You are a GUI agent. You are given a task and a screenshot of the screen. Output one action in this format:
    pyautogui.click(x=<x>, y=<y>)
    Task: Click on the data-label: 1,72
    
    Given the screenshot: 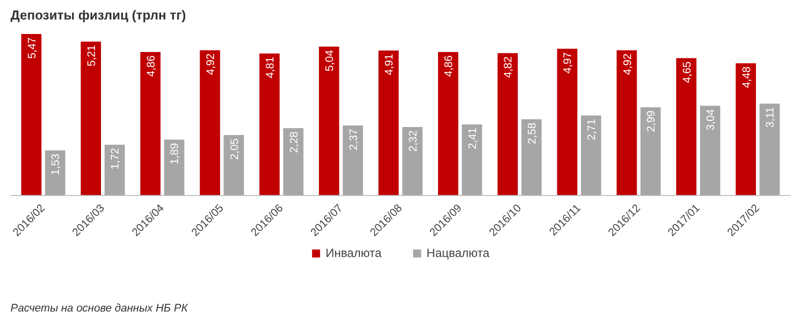 What is the action you would take?
    pyautogui.click(x=116, y=159)
    